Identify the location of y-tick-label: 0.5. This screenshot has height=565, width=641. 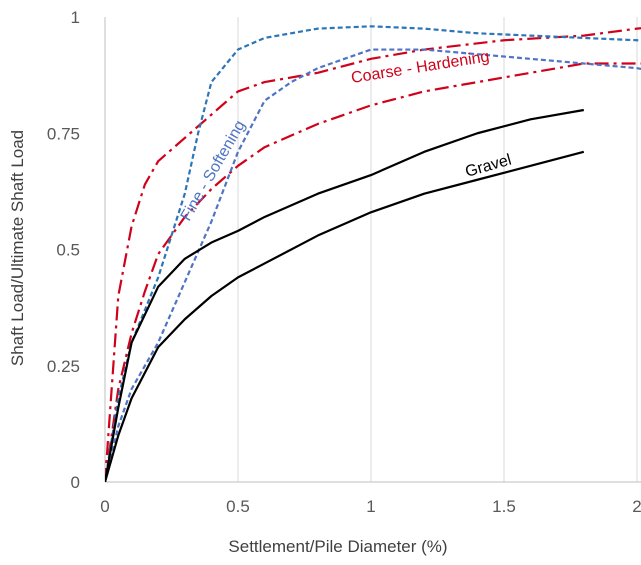
(68, 250).